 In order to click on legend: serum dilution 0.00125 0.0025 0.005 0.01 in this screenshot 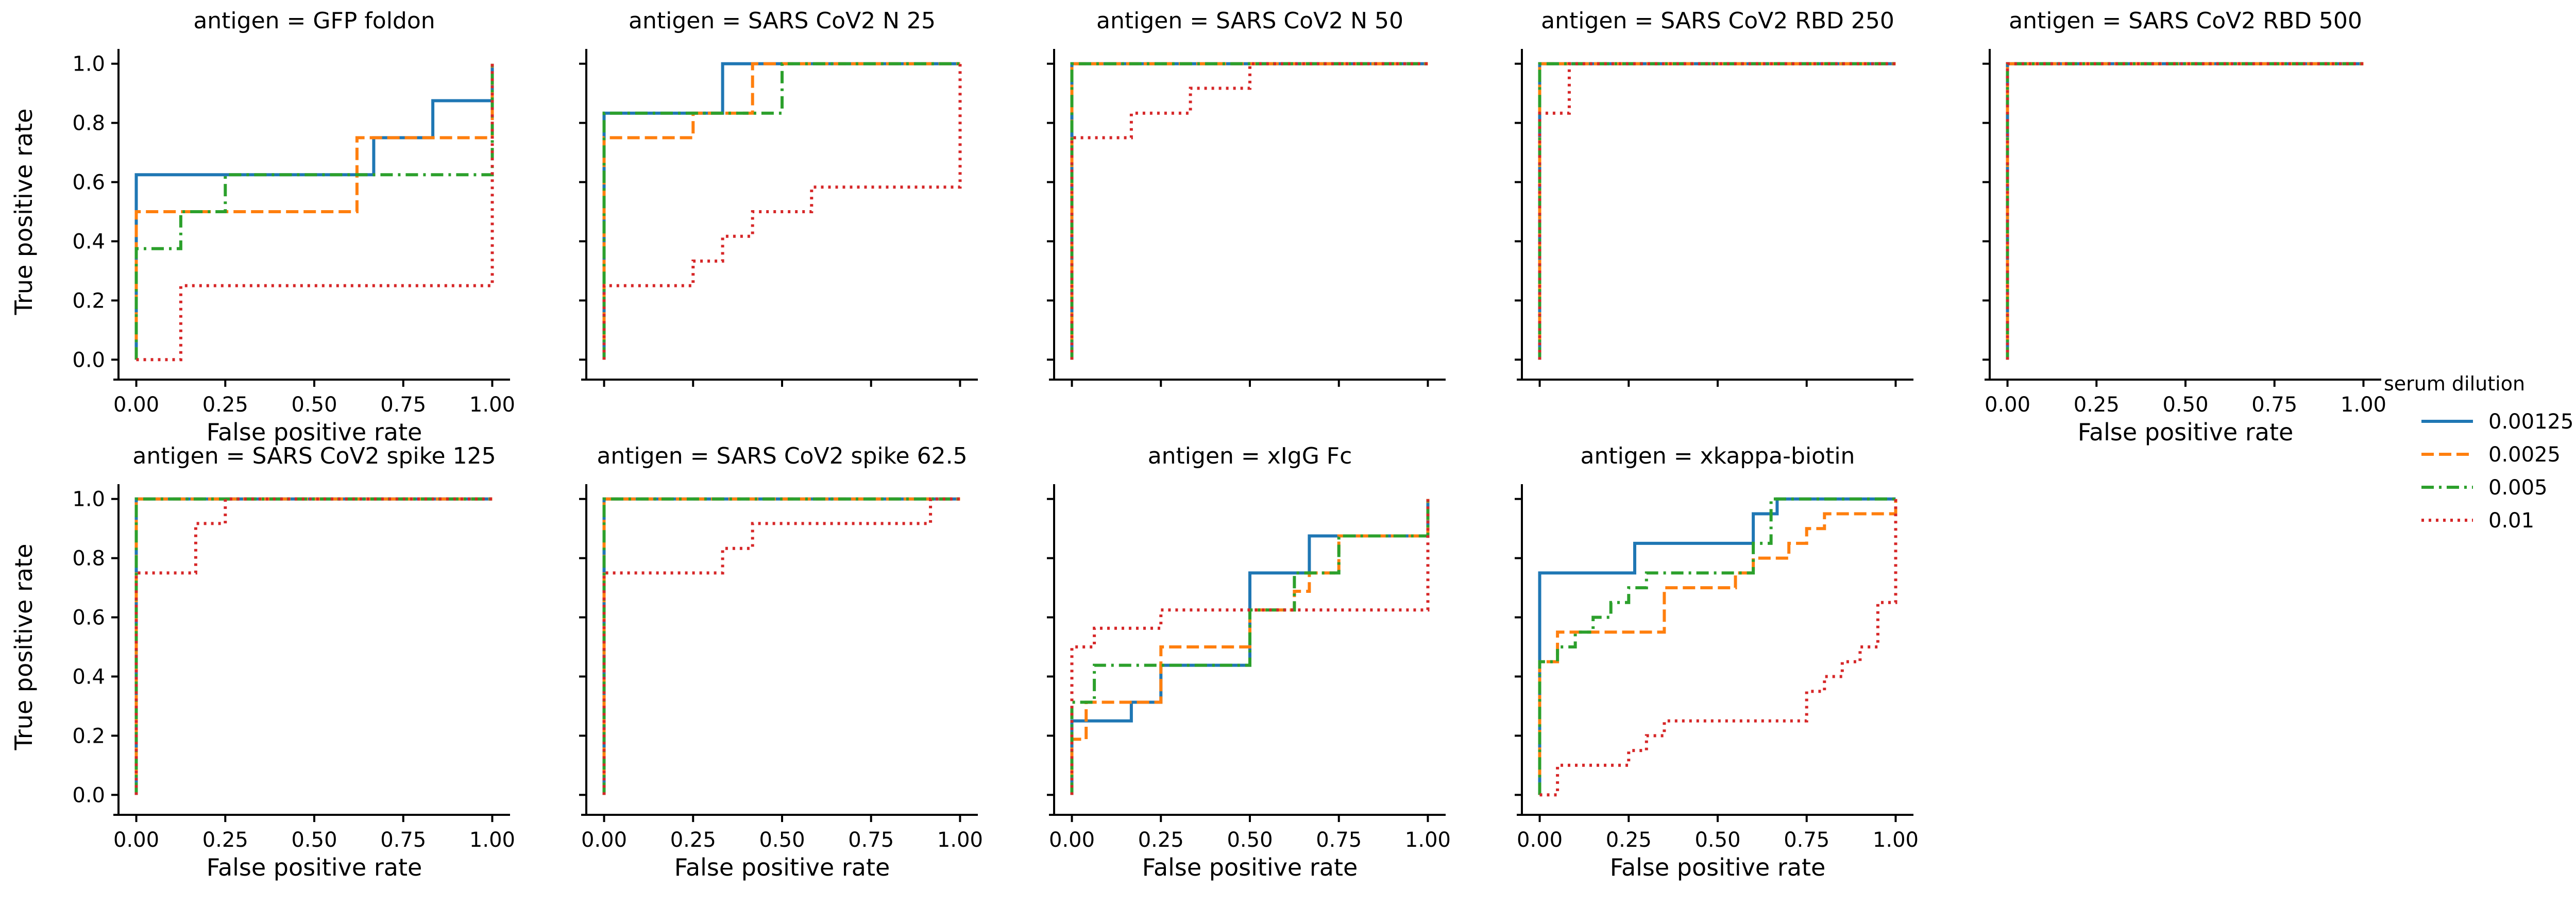, I will do `click(2479, 453)`.